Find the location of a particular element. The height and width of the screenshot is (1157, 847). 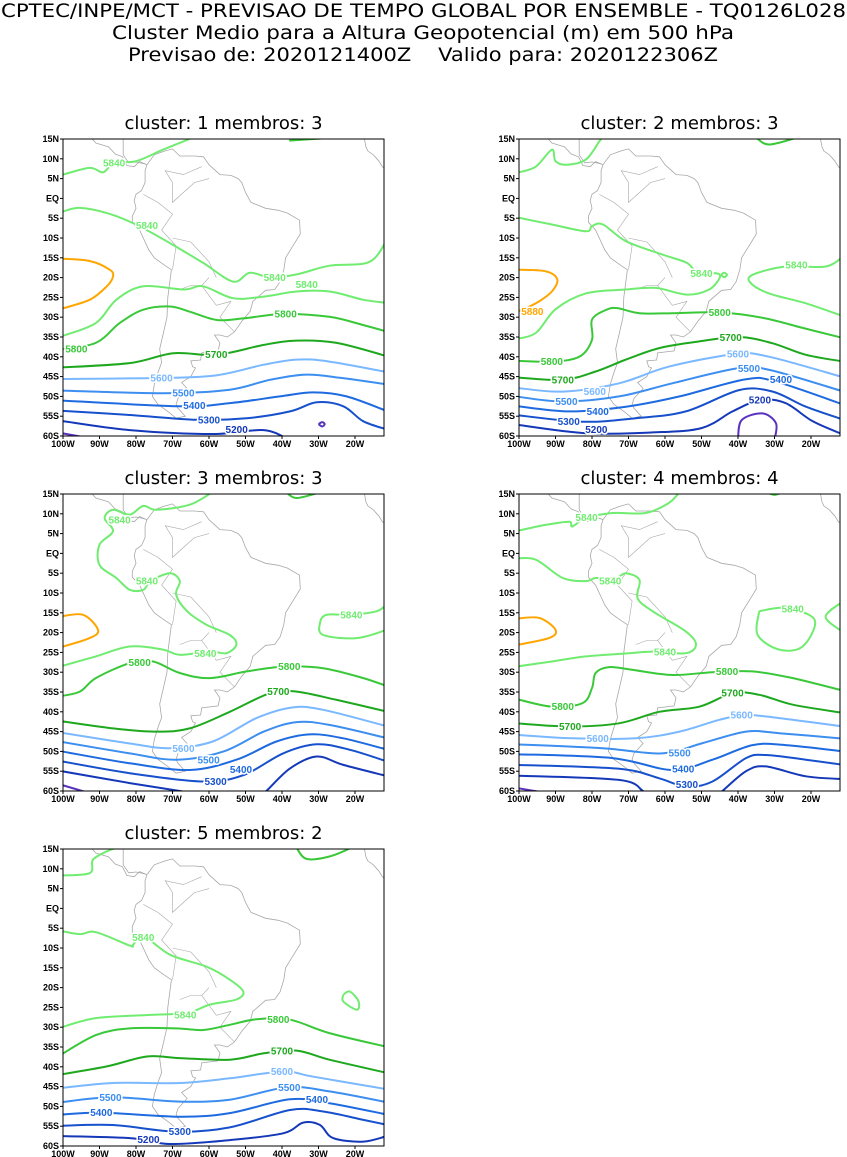

lon-tick-label: 20W is located at coordinates (355, 444).